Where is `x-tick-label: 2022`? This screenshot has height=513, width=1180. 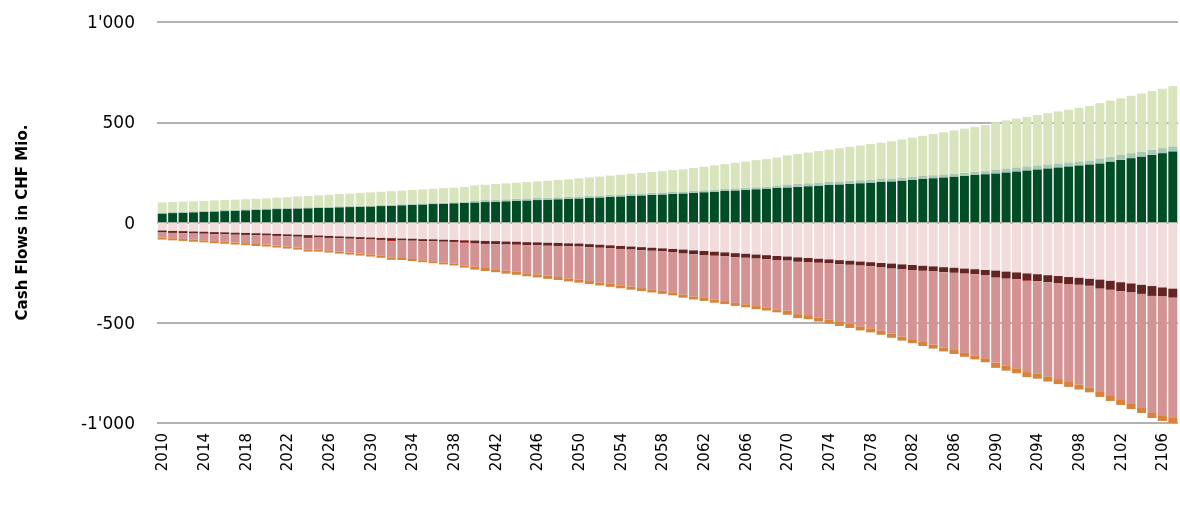 x-tick-label: 2022 is located at coordinates (287, 452).